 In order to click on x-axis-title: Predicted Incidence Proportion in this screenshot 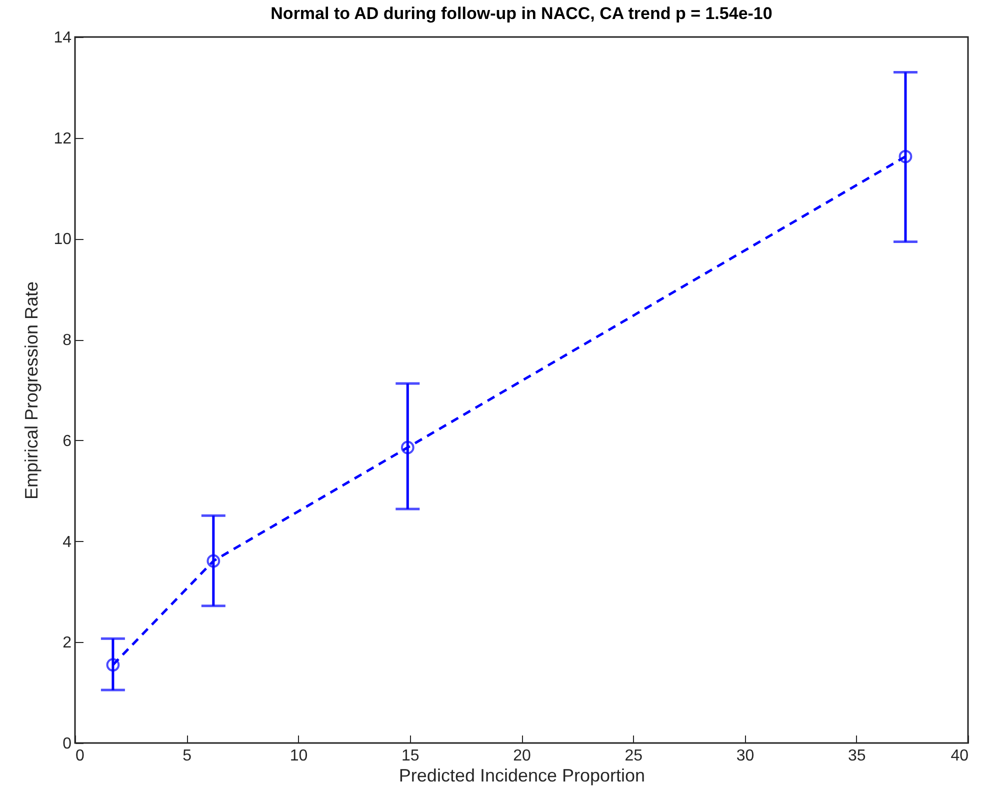, I will do `click(522, 776)`.